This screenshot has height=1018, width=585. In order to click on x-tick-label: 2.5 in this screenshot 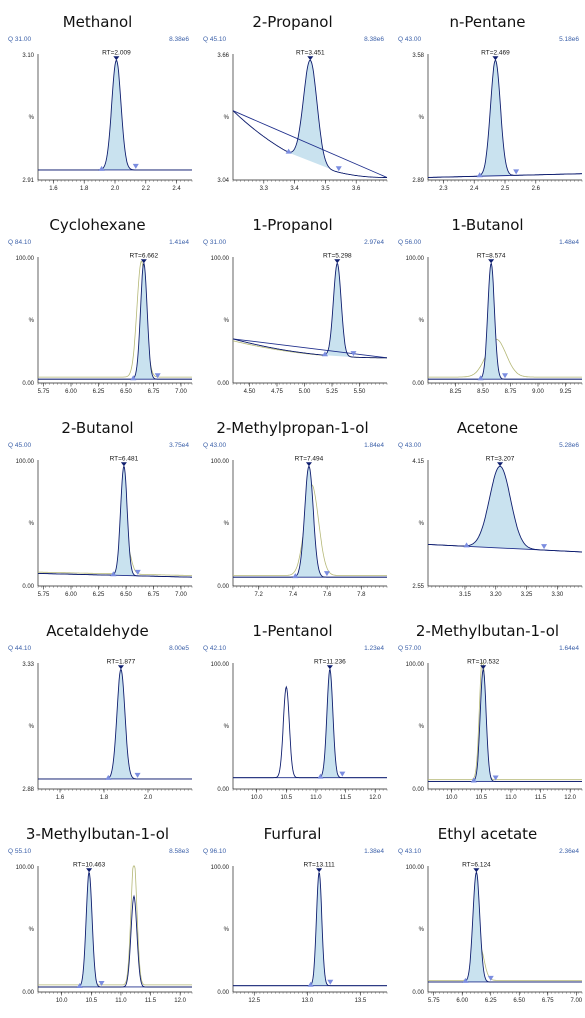, I will do `click(505, 189)`.